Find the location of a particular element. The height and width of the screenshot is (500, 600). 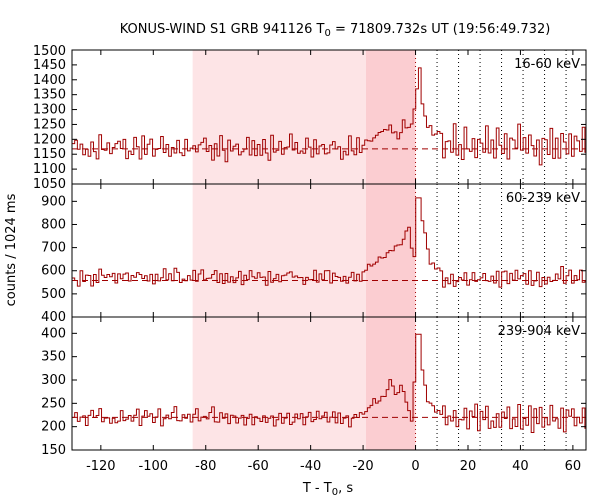

y-tick-label: 1050 is located at coordinates (49, 184).